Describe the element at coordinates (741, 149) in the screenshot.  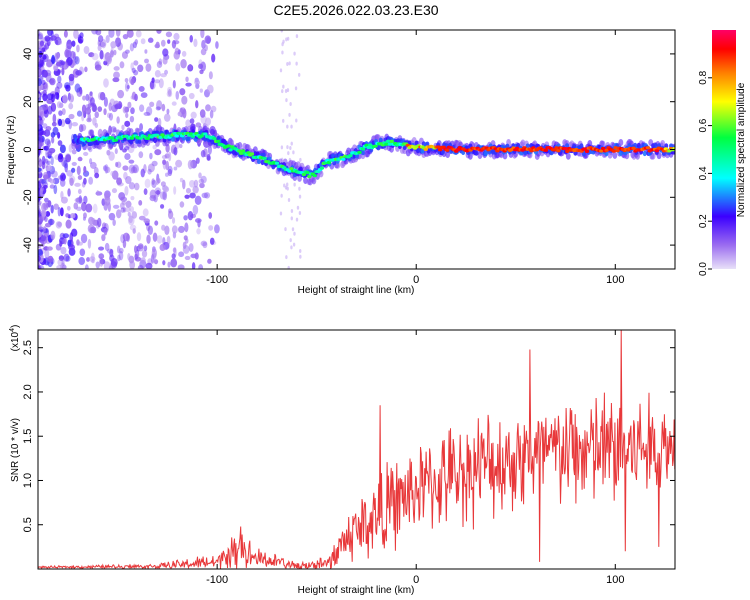
I see `colorbar-label: Normalized spectral amplitude` at that location.